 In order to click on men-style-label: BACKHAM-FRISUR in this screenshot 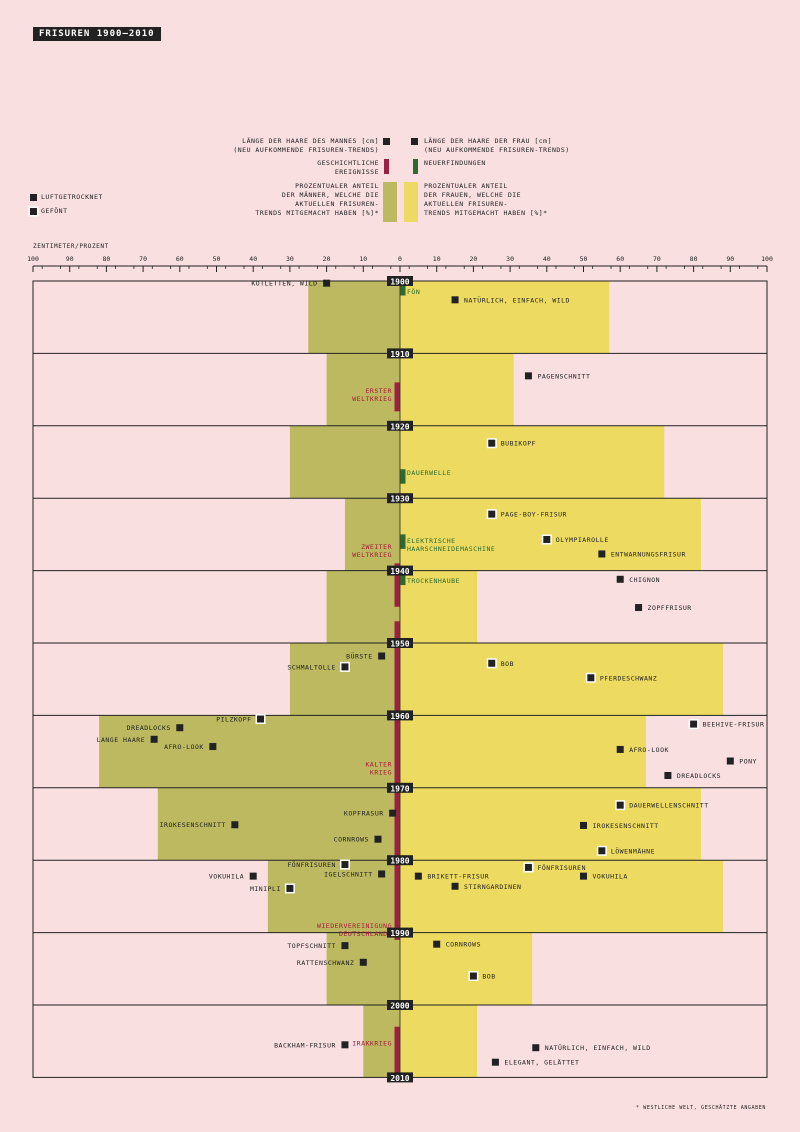, I will do `click(305, 1045)`.